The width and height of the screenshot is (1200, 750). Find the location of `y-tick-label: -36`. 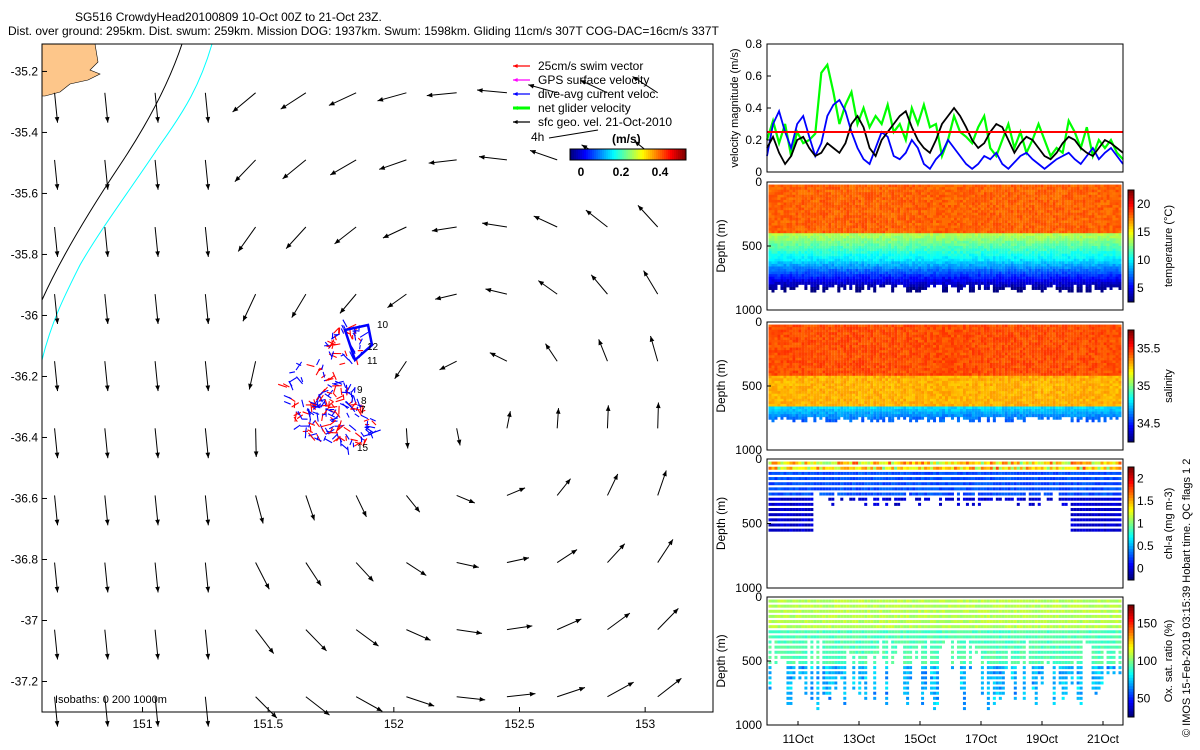

y-tick-label: -36 is located at coordinates (30, 315).